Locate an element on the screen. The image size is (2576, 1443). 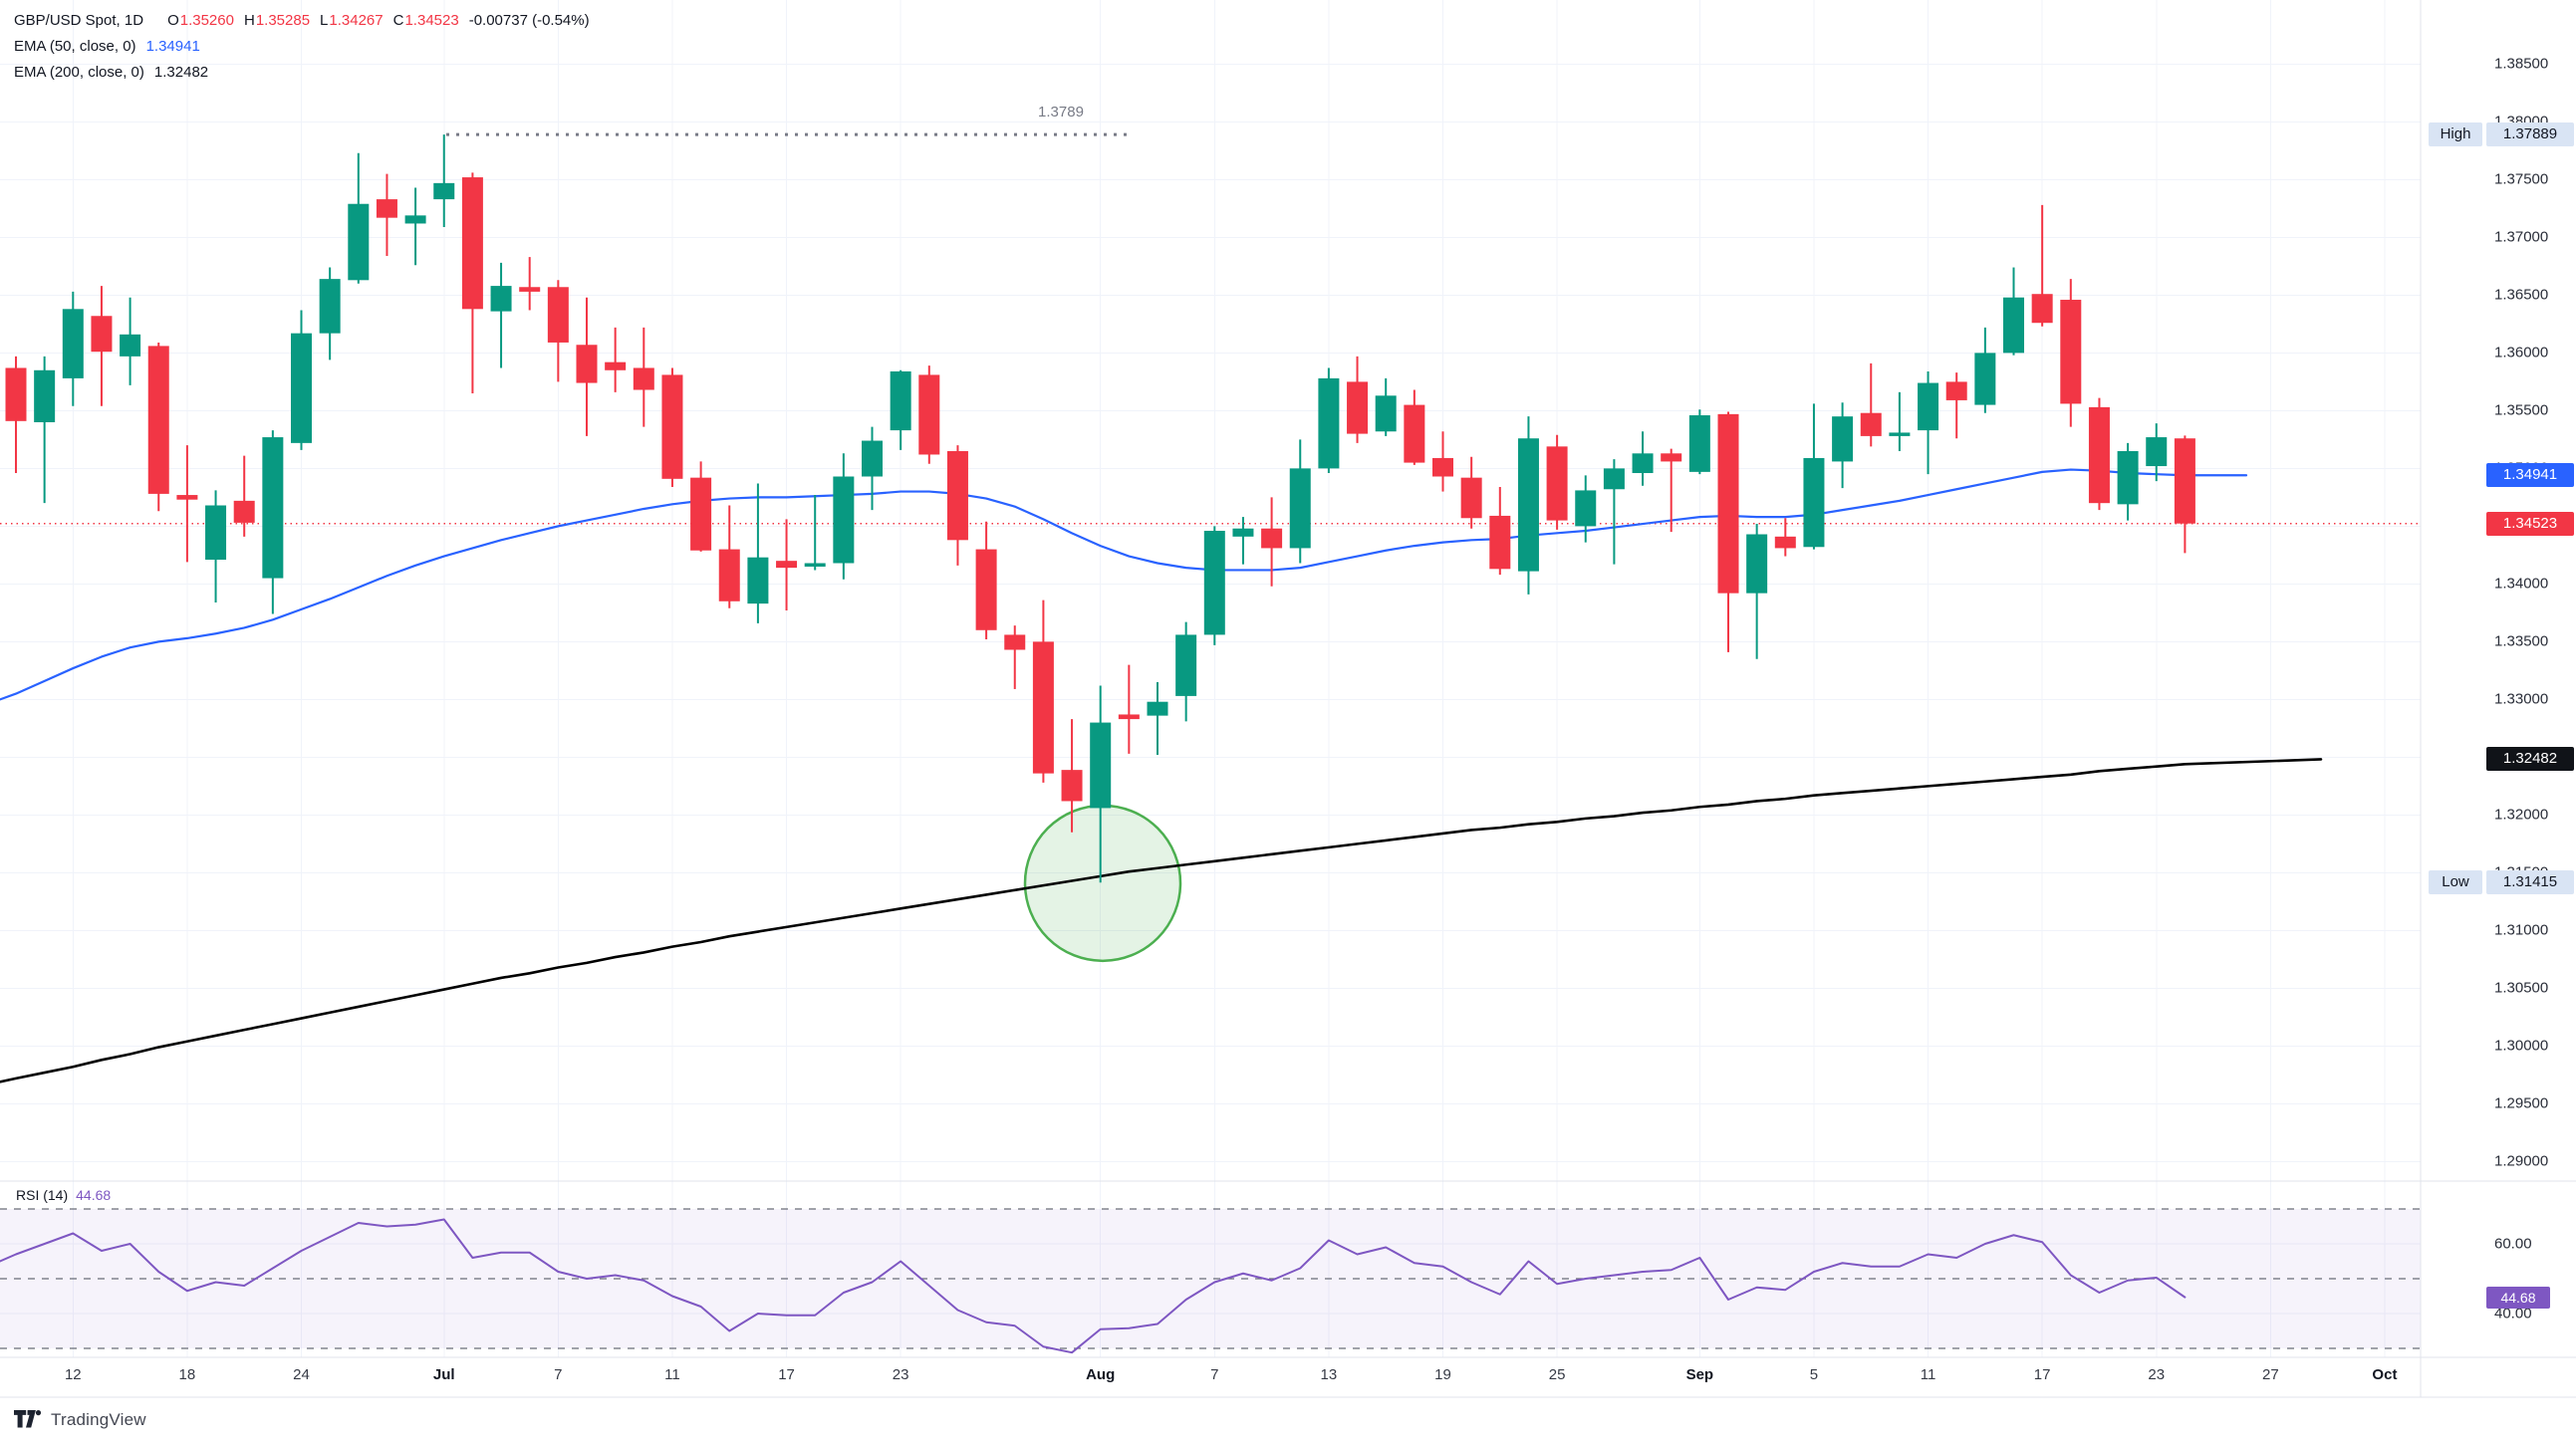
close-key: C is located at coordinates (398, 20).